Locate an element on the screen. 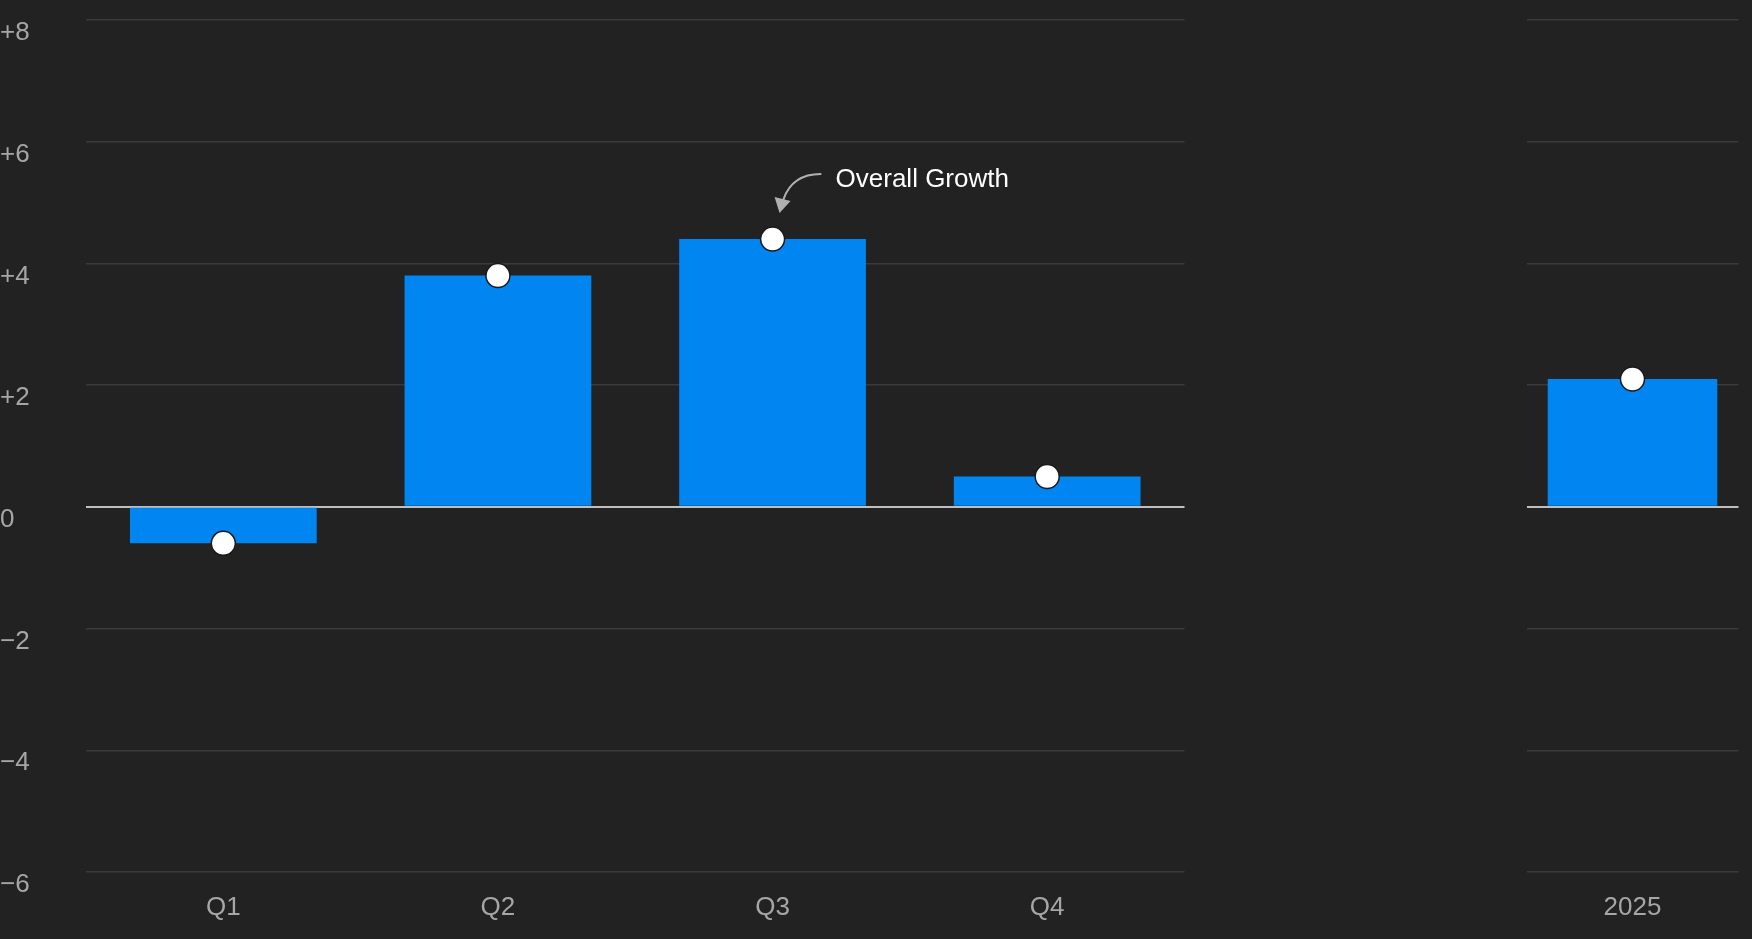 The width and height of the screenshot is (1752, 939). y-tick-label: −6 is located at coordinates (15, 883).